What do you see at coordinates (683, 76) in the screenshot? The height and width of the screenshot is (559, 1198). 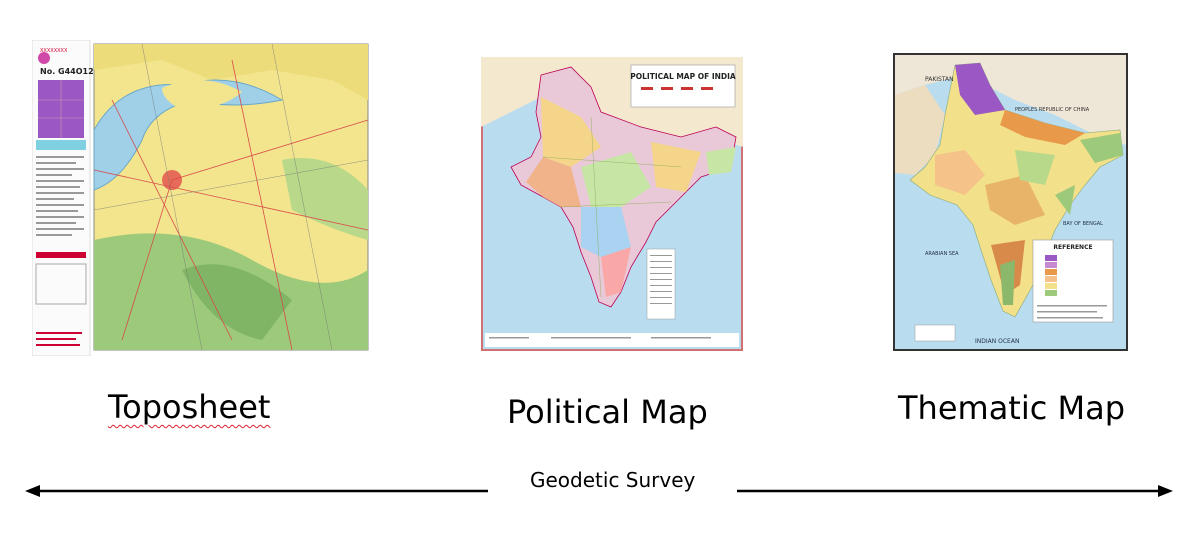 I see `political-map-title: POLITICAL MAP OF INDIA` at bounding box center [683, 76].